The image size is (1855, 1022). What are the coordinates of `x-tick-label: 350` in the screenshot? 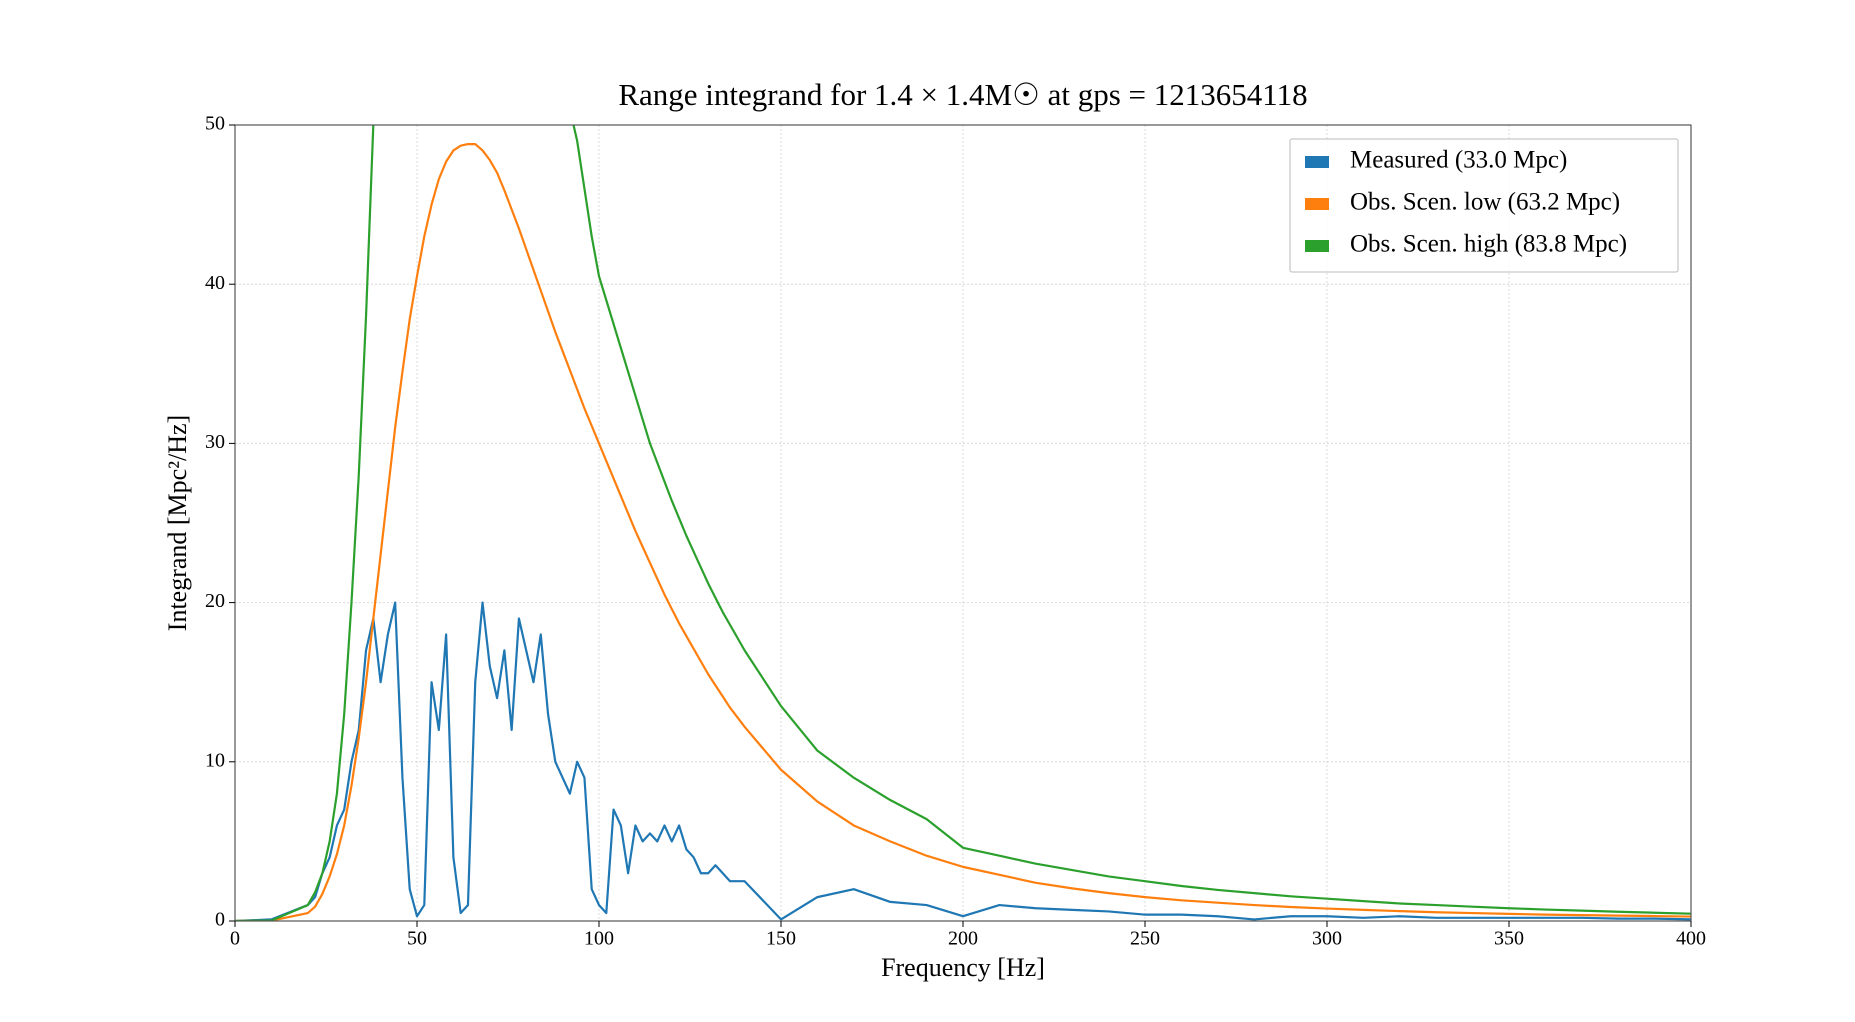 It's located at (1509, 939).